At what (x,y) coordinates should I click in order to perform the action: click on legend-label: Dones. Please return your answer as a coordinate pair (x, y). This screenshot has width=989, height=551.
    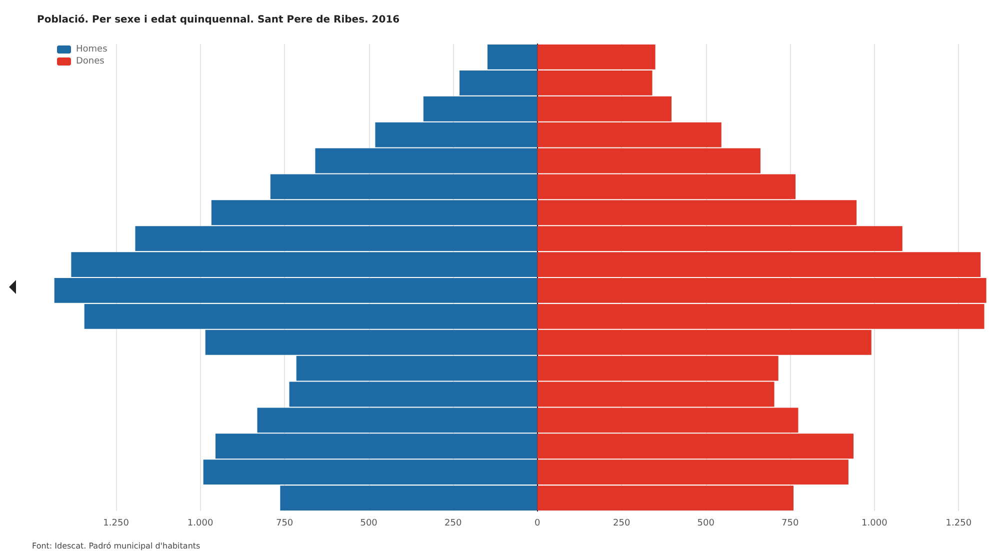
    Looking at the image, I should click on (90, 61).